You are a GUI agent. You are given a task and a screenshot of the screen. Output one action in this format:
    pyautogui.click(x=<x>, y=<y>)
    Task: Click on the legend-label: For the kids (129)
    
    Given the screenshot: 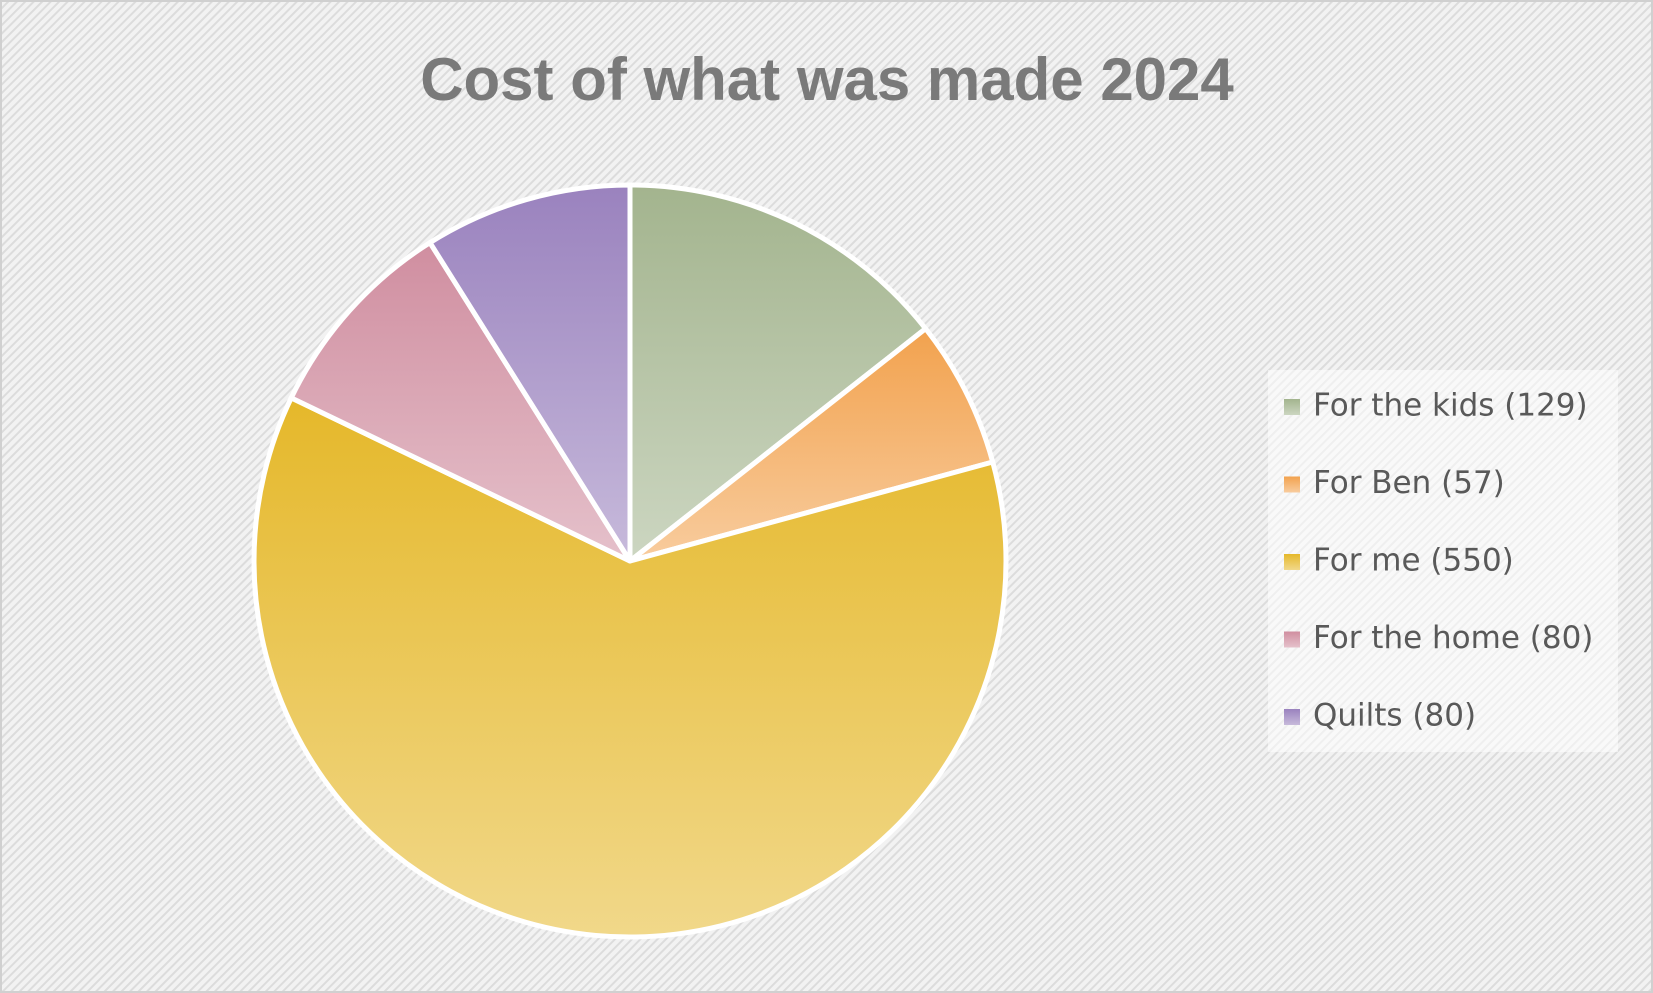 What is the action you would take?
    pyautogui.click(x=1450, y=406)
    